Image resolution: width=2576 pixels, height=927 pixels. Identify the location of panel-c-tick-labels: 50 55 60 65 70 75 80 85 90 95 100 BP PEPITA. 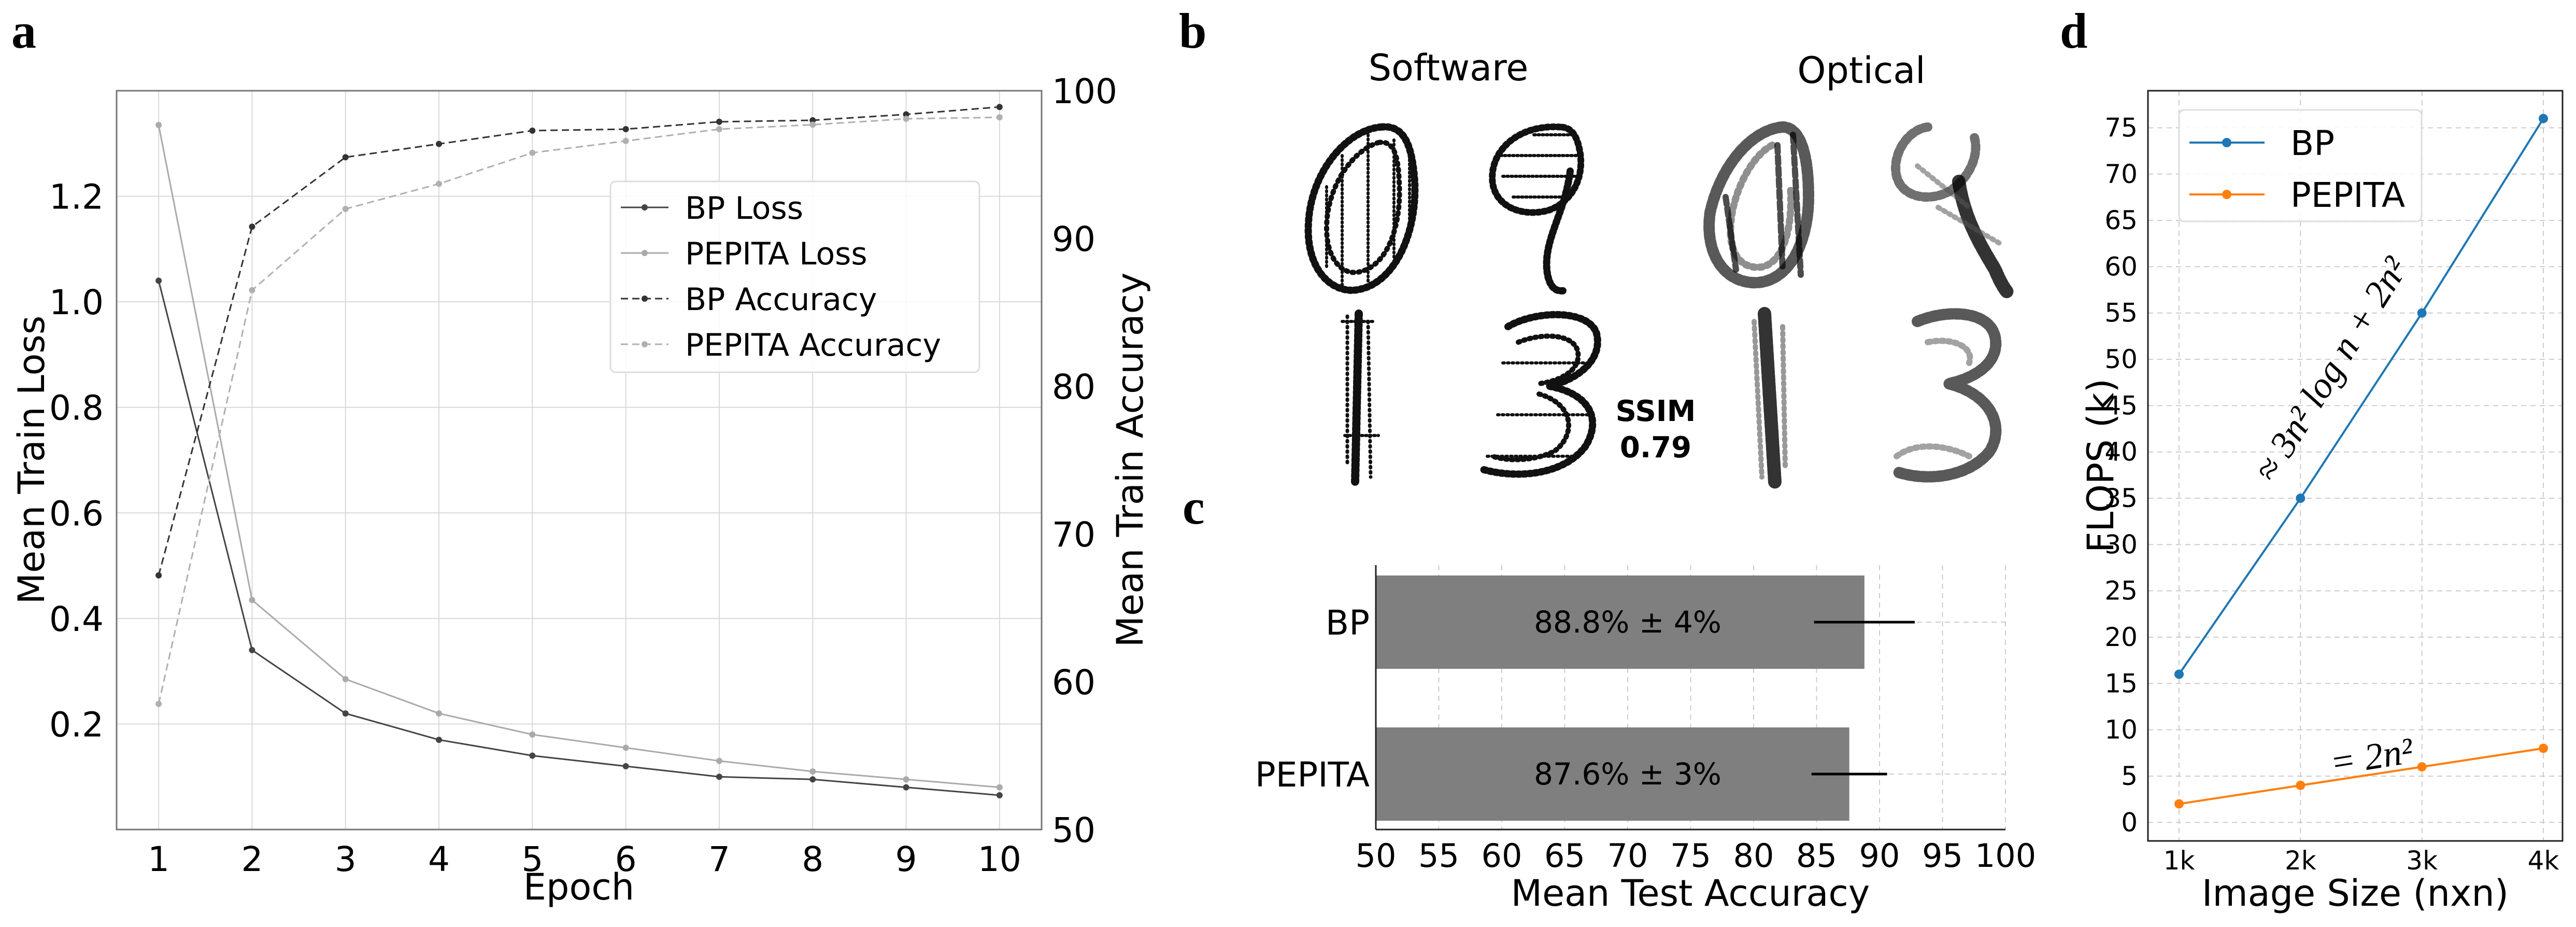
(1645, 739).